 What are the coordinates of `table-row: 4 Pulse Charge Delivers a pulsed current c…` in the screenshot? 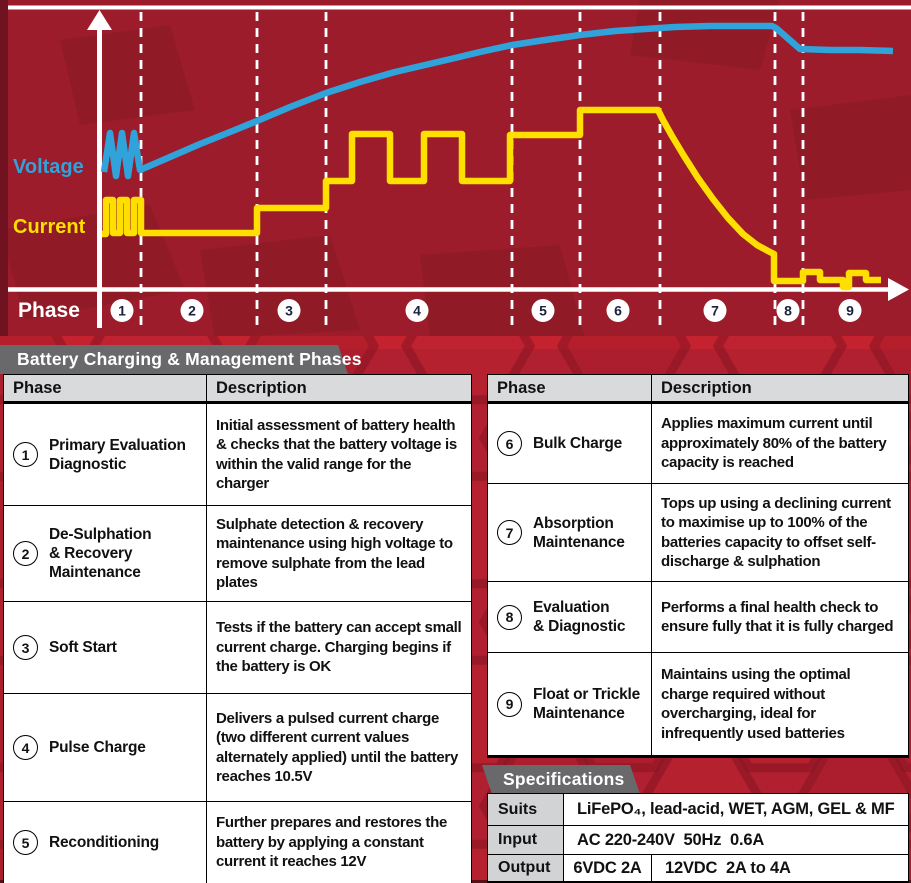 It's located at (237, 747).